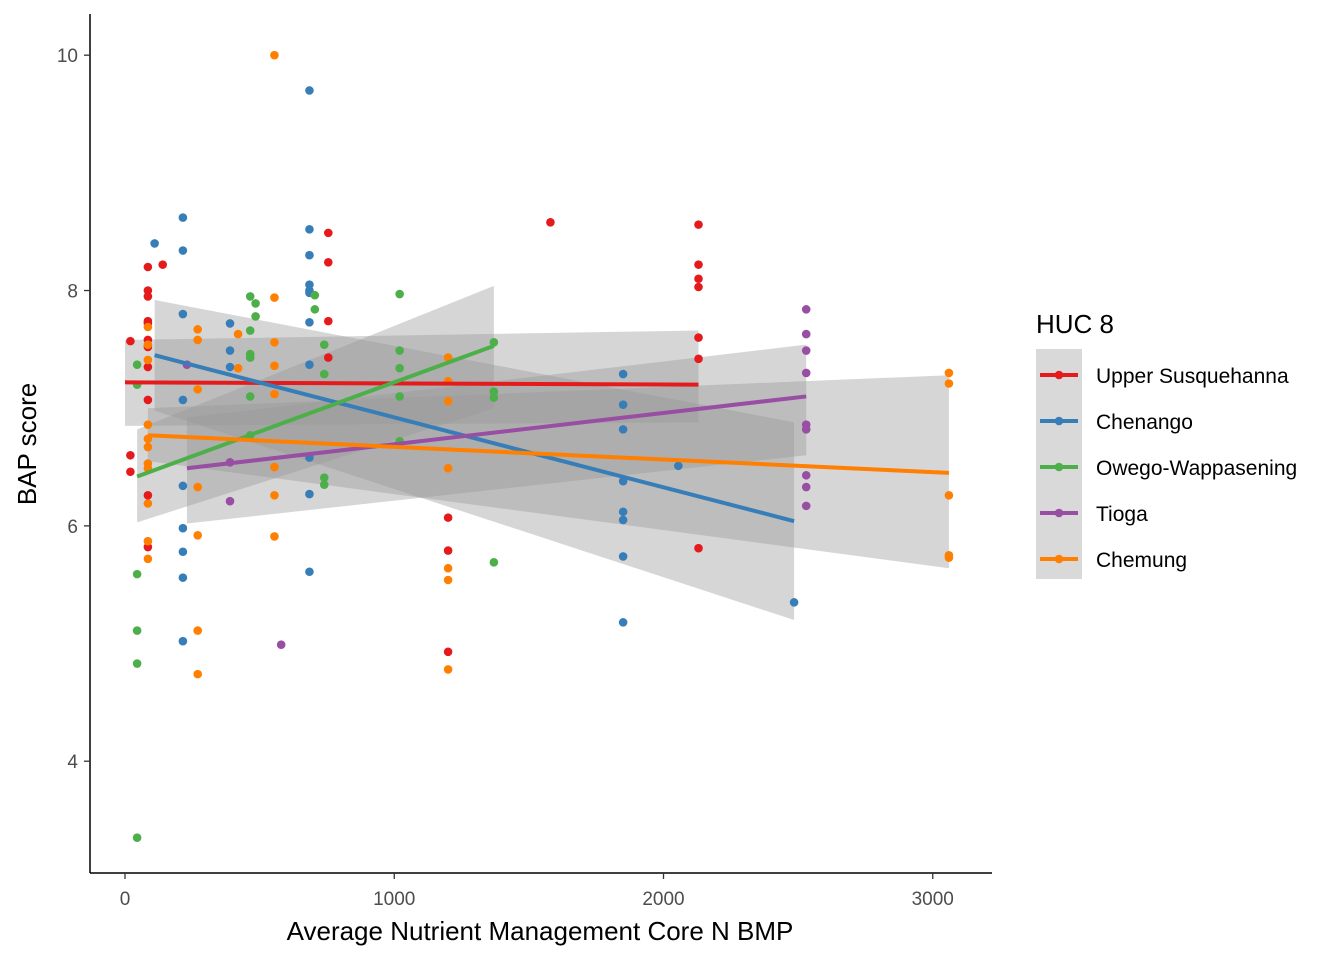 This screenshot has height=960, width=1344. What do you see at coordinates (1059, 421) in the screenshot?
I see `chenango-legend-marker` at bounding box center [1059, 421].